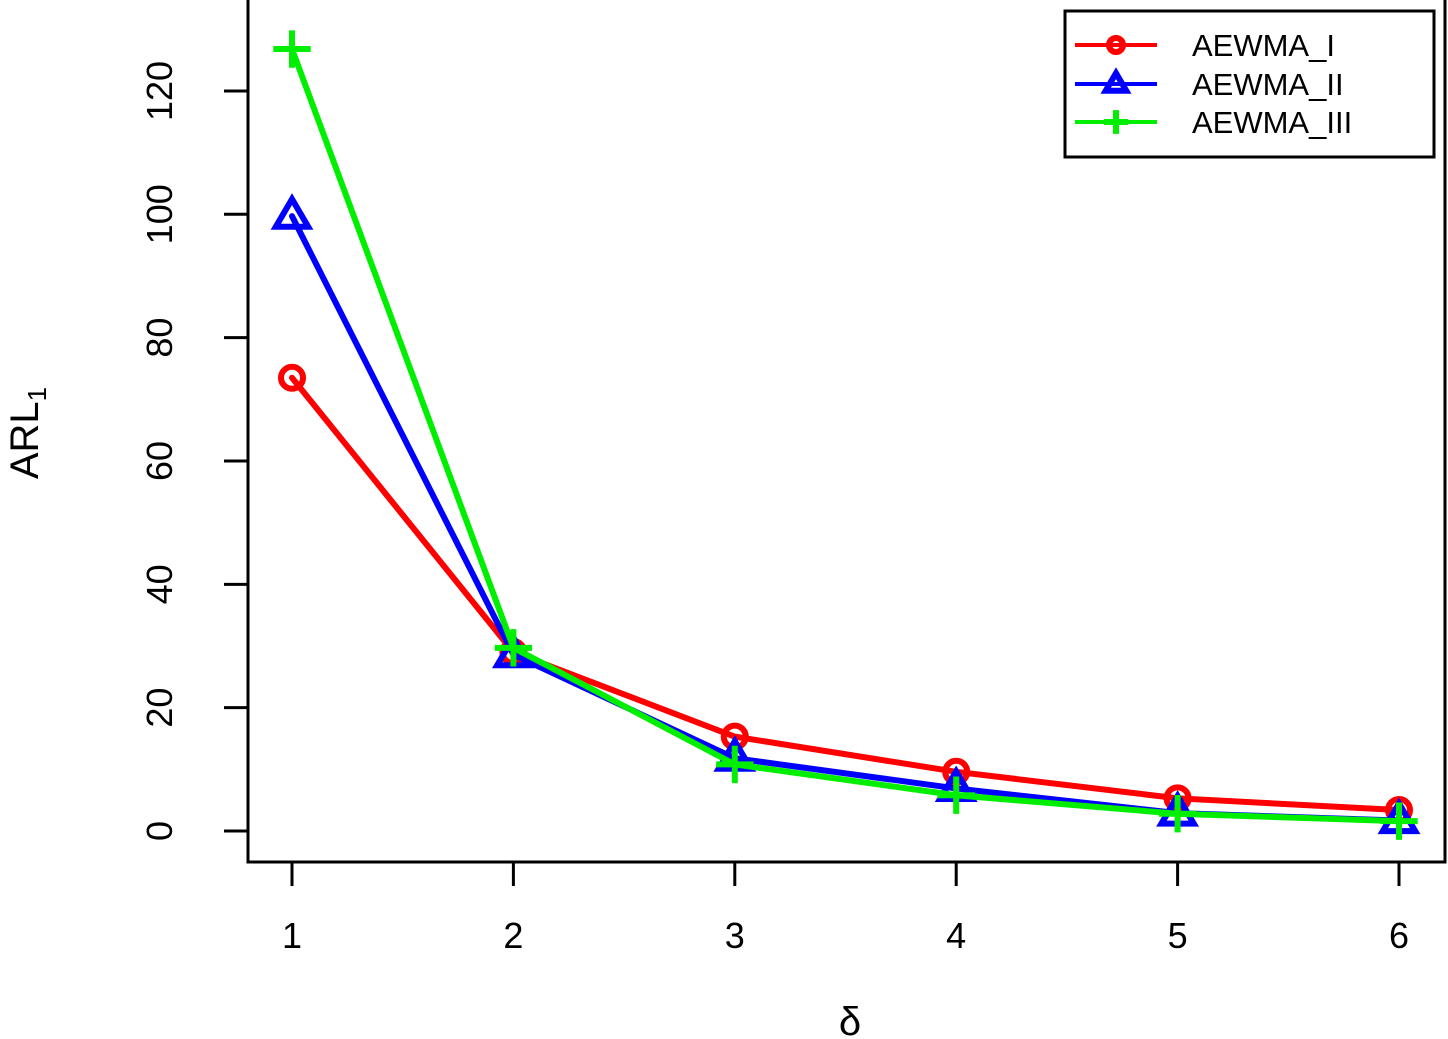 The height and width of the screenshot is (1039, 1448). Describe the element at coordinates (845, 909) in the screenshot. I see `x-axis: 1 2 3 4 5 6` at that location.